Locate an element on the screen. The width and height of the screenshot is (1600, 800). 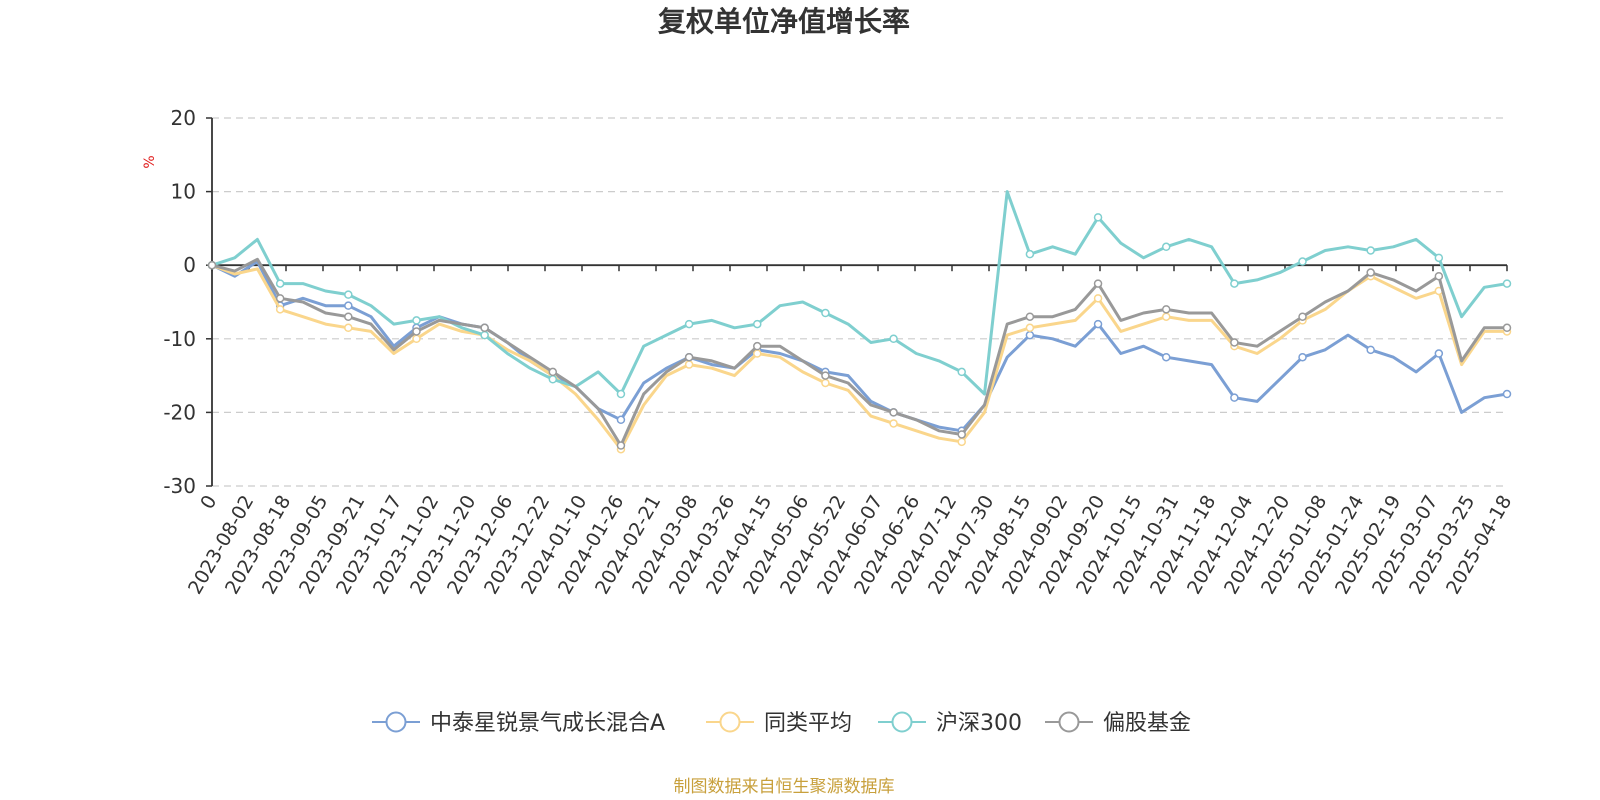
y-tick-label: 0 is located at coordinates (189, 265).